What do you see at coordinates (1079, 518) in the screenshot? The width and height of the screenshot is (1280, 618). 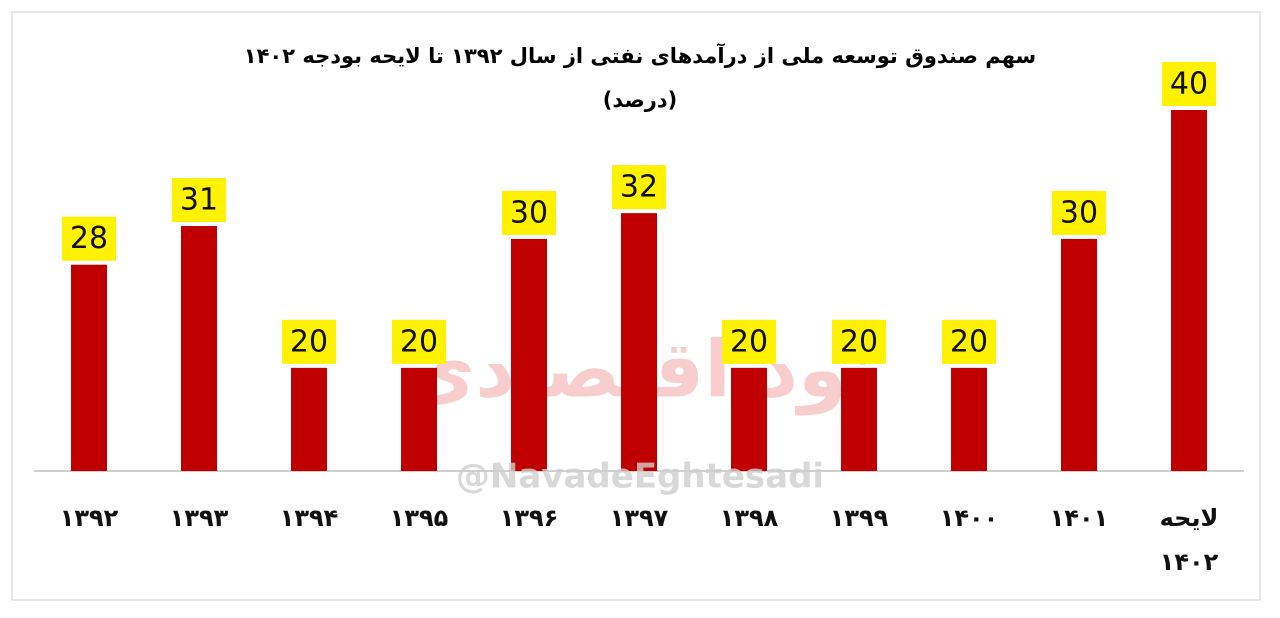 I see `x-tick-label: ۱۴۰۱` at bounding box center [1079, 518].